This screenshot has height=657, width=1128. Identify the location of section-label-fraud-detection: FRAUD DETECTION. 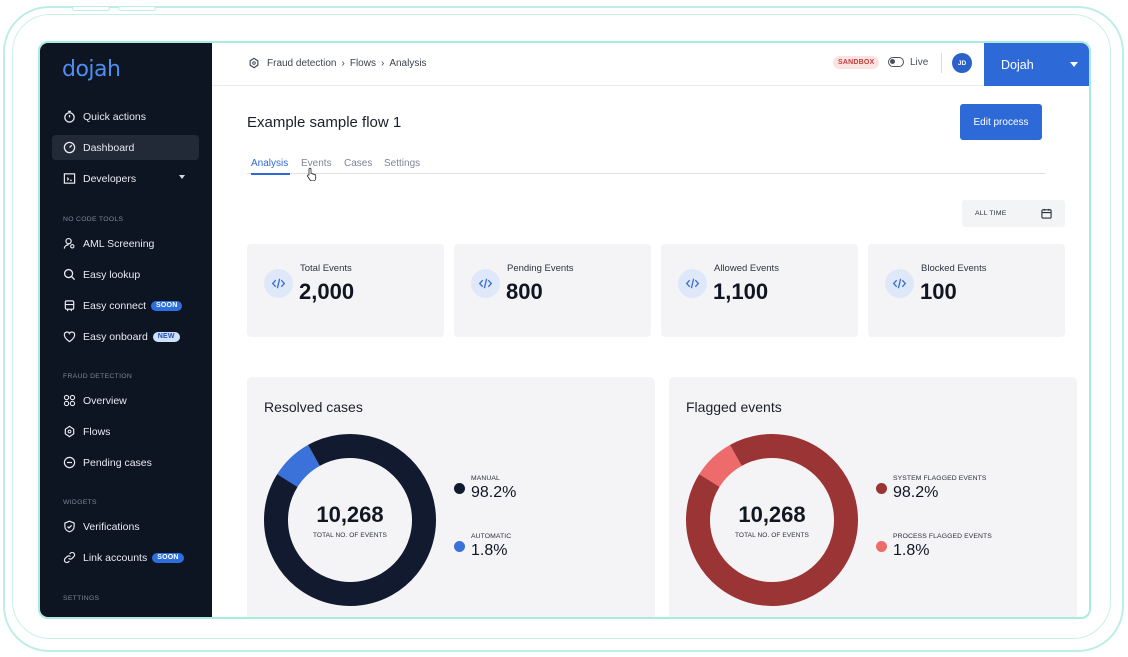
(98, 376).